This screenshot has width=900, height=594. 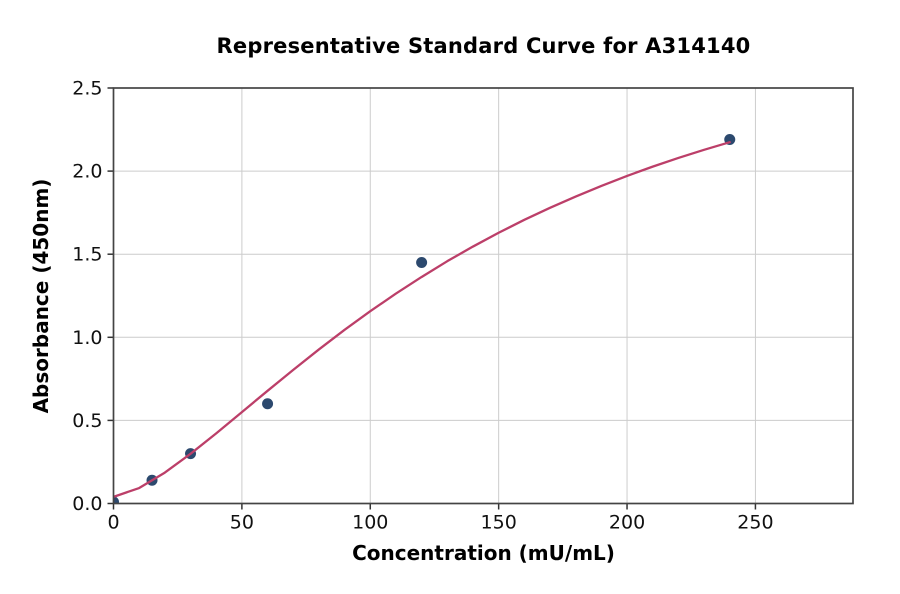 What do you see at coordinates (627, 523) in the screenshot?
I see `x-tick-label: 200` at bounding box center [627, 523].